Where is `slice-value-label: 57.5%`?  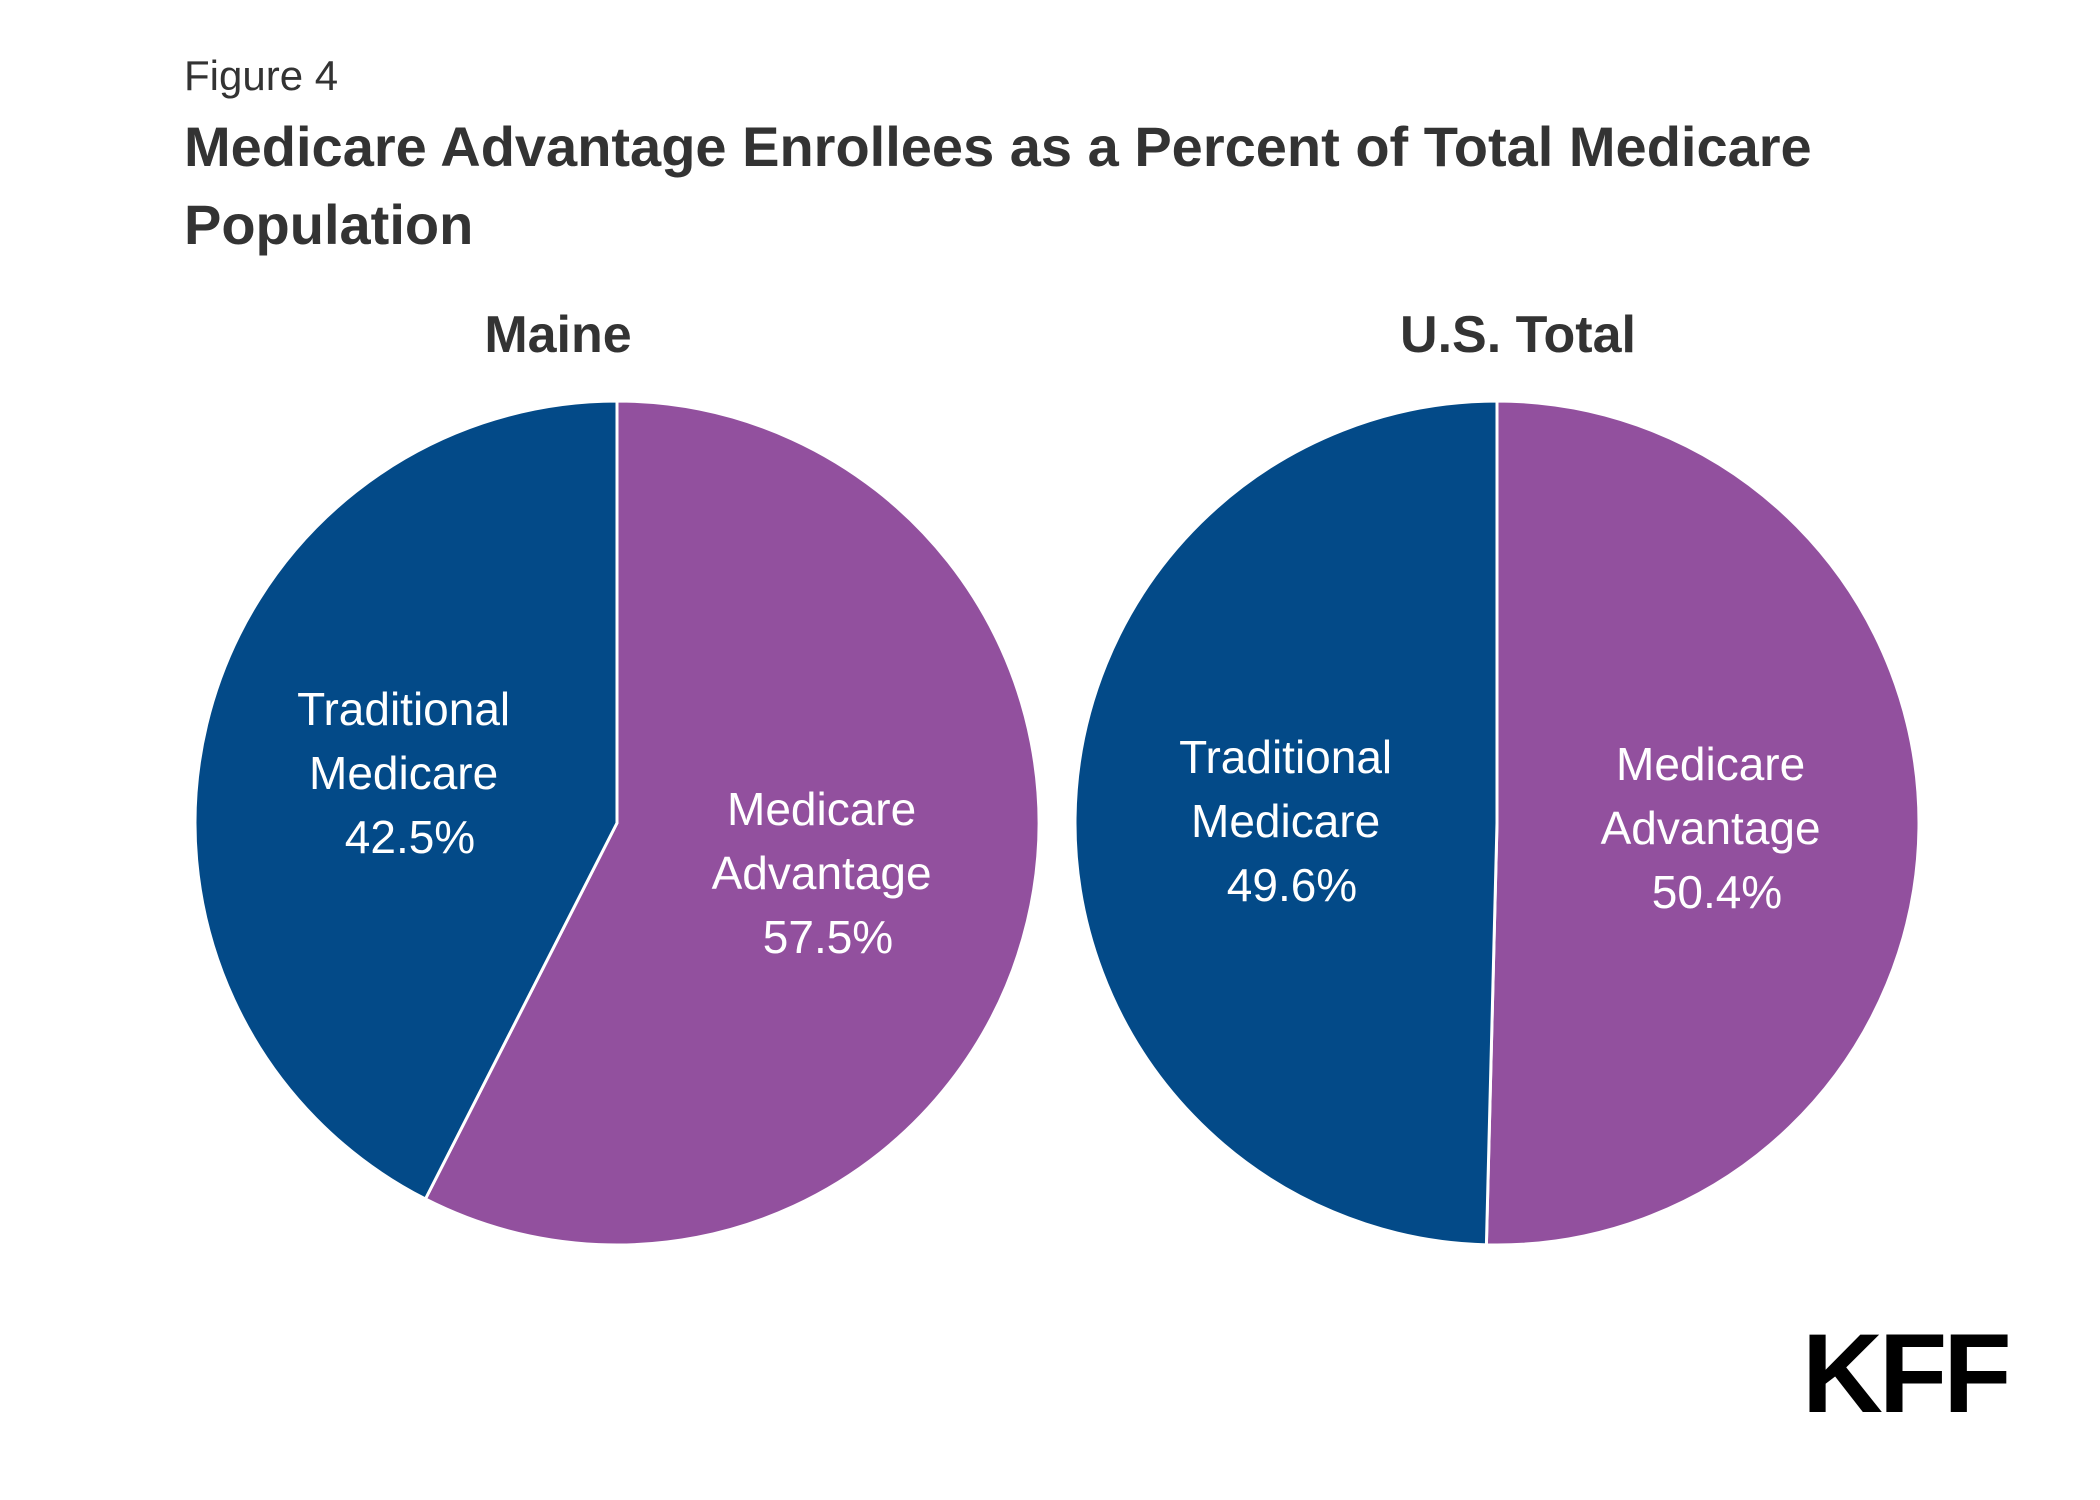
slice-value-label: 57.5% is located at coordinates (828, 937).